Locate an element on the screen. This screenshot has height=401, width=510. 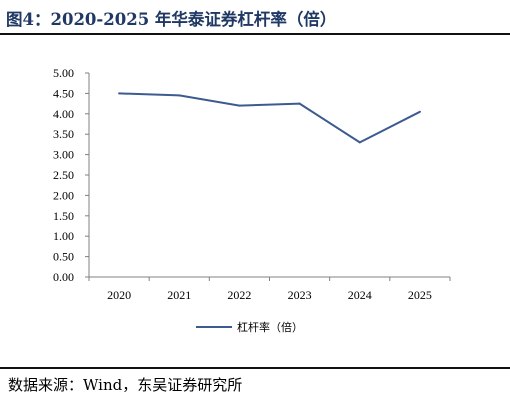
y-tick-label: 3.00 is located at coordinates (63, 155).